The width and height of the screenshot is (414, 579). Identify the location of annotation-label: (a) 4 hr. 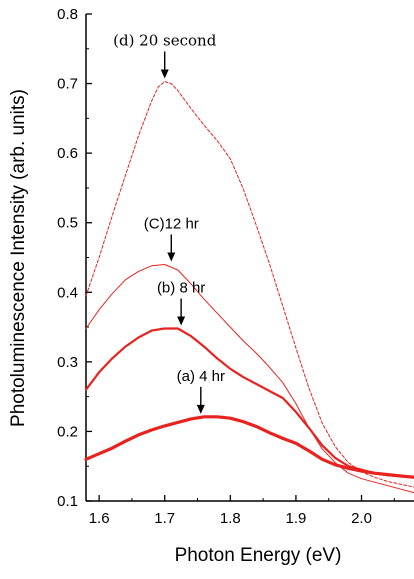
(201, 376).